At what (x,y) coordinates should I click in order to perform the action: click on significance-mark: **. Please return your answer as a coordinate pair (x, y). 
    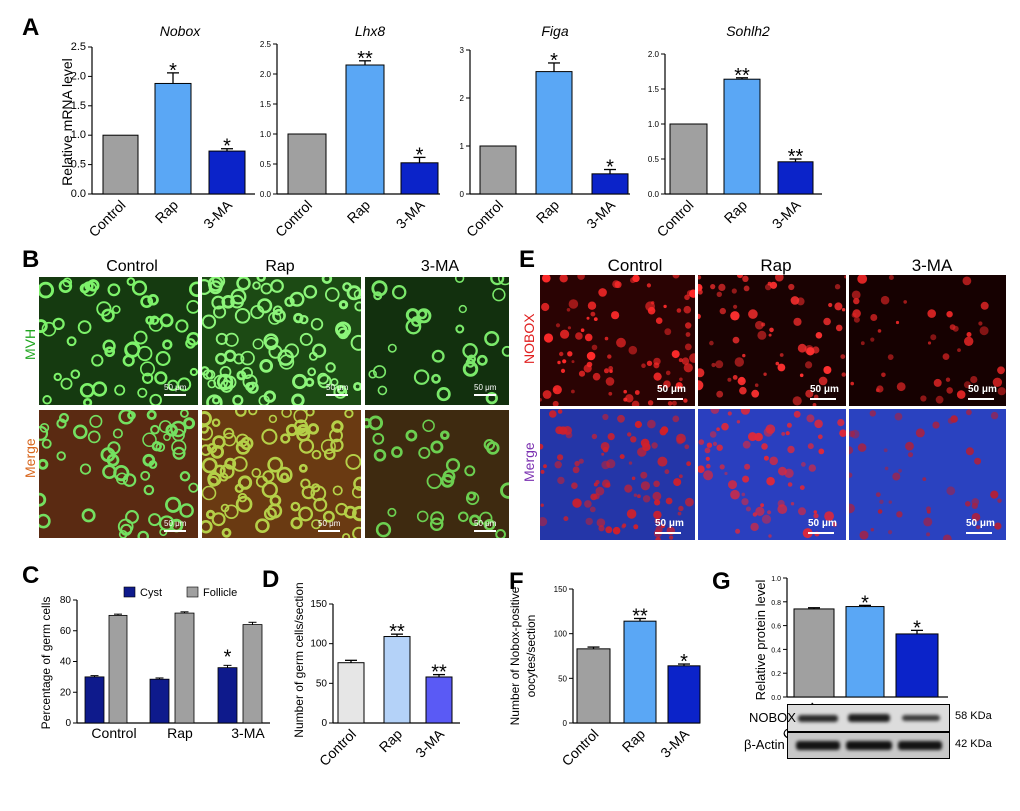
    Looking at the image, I should click on (439, 673).